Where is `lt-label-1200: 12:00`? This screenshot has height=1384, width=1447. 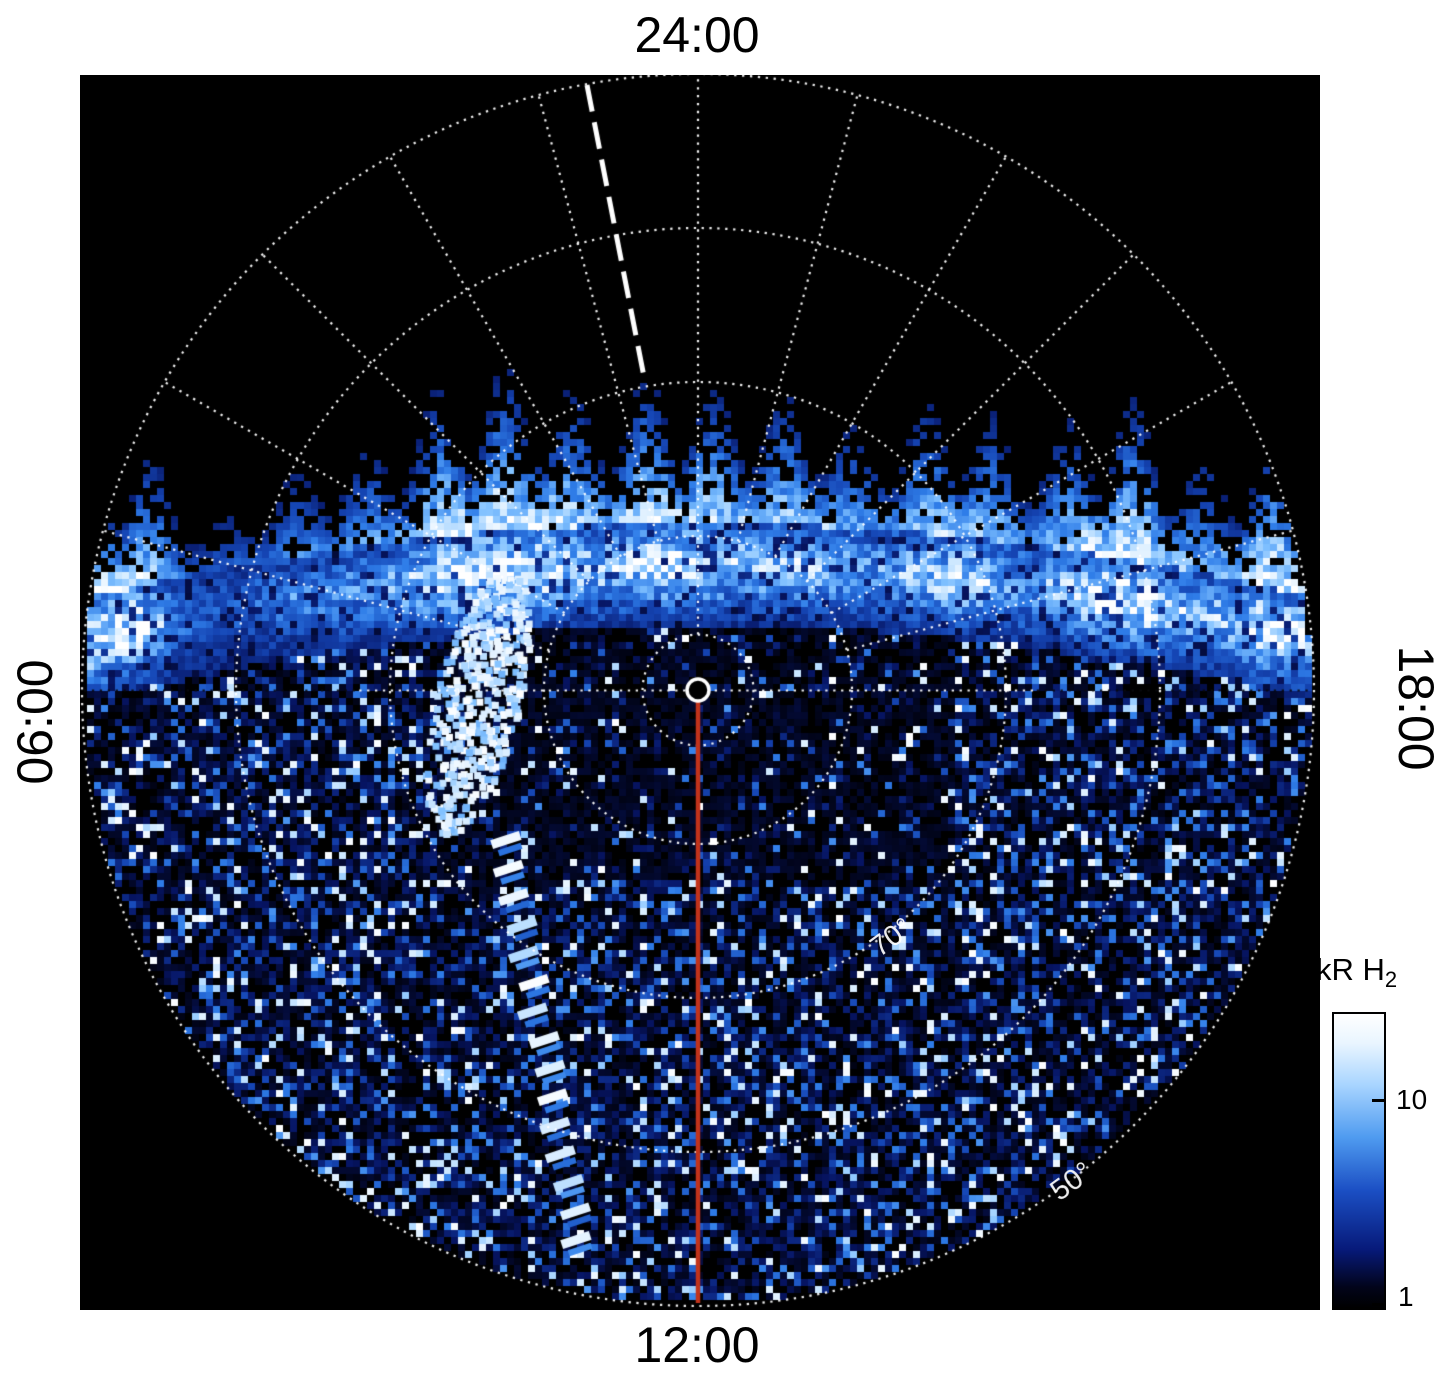 lt-label-1200: 12:00 is located at coordinates (697, 1345).